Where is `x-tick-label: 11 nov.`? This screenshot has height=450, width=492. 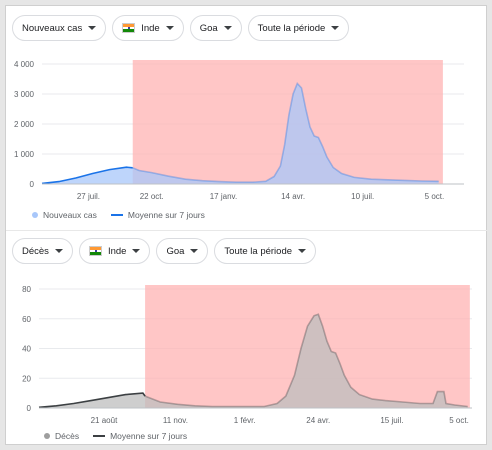
x-tick-label: 11 nov. is located at coordinates (175, 420).